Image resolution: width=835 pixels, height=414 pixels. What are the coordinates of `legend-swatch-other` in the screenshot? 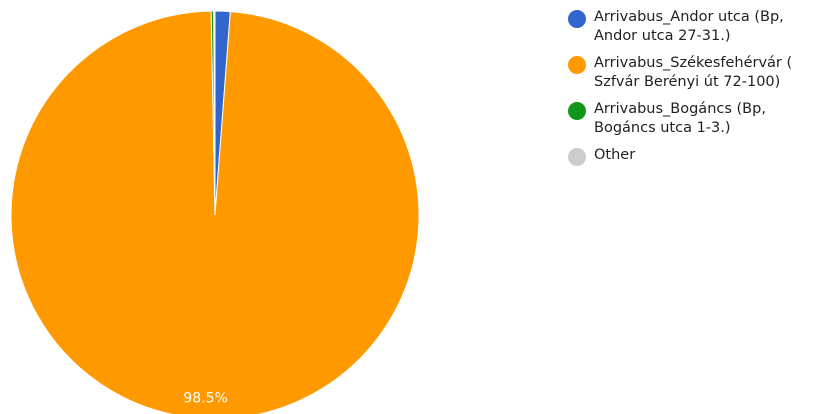 It's located at (577, 157).